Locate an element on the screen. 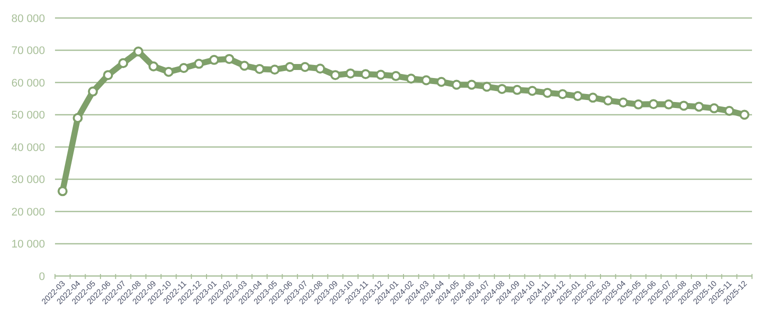 The height and width of the screenshot is (321, 760). y-tick-label: 30 000 is located at coordinates (28, 180).